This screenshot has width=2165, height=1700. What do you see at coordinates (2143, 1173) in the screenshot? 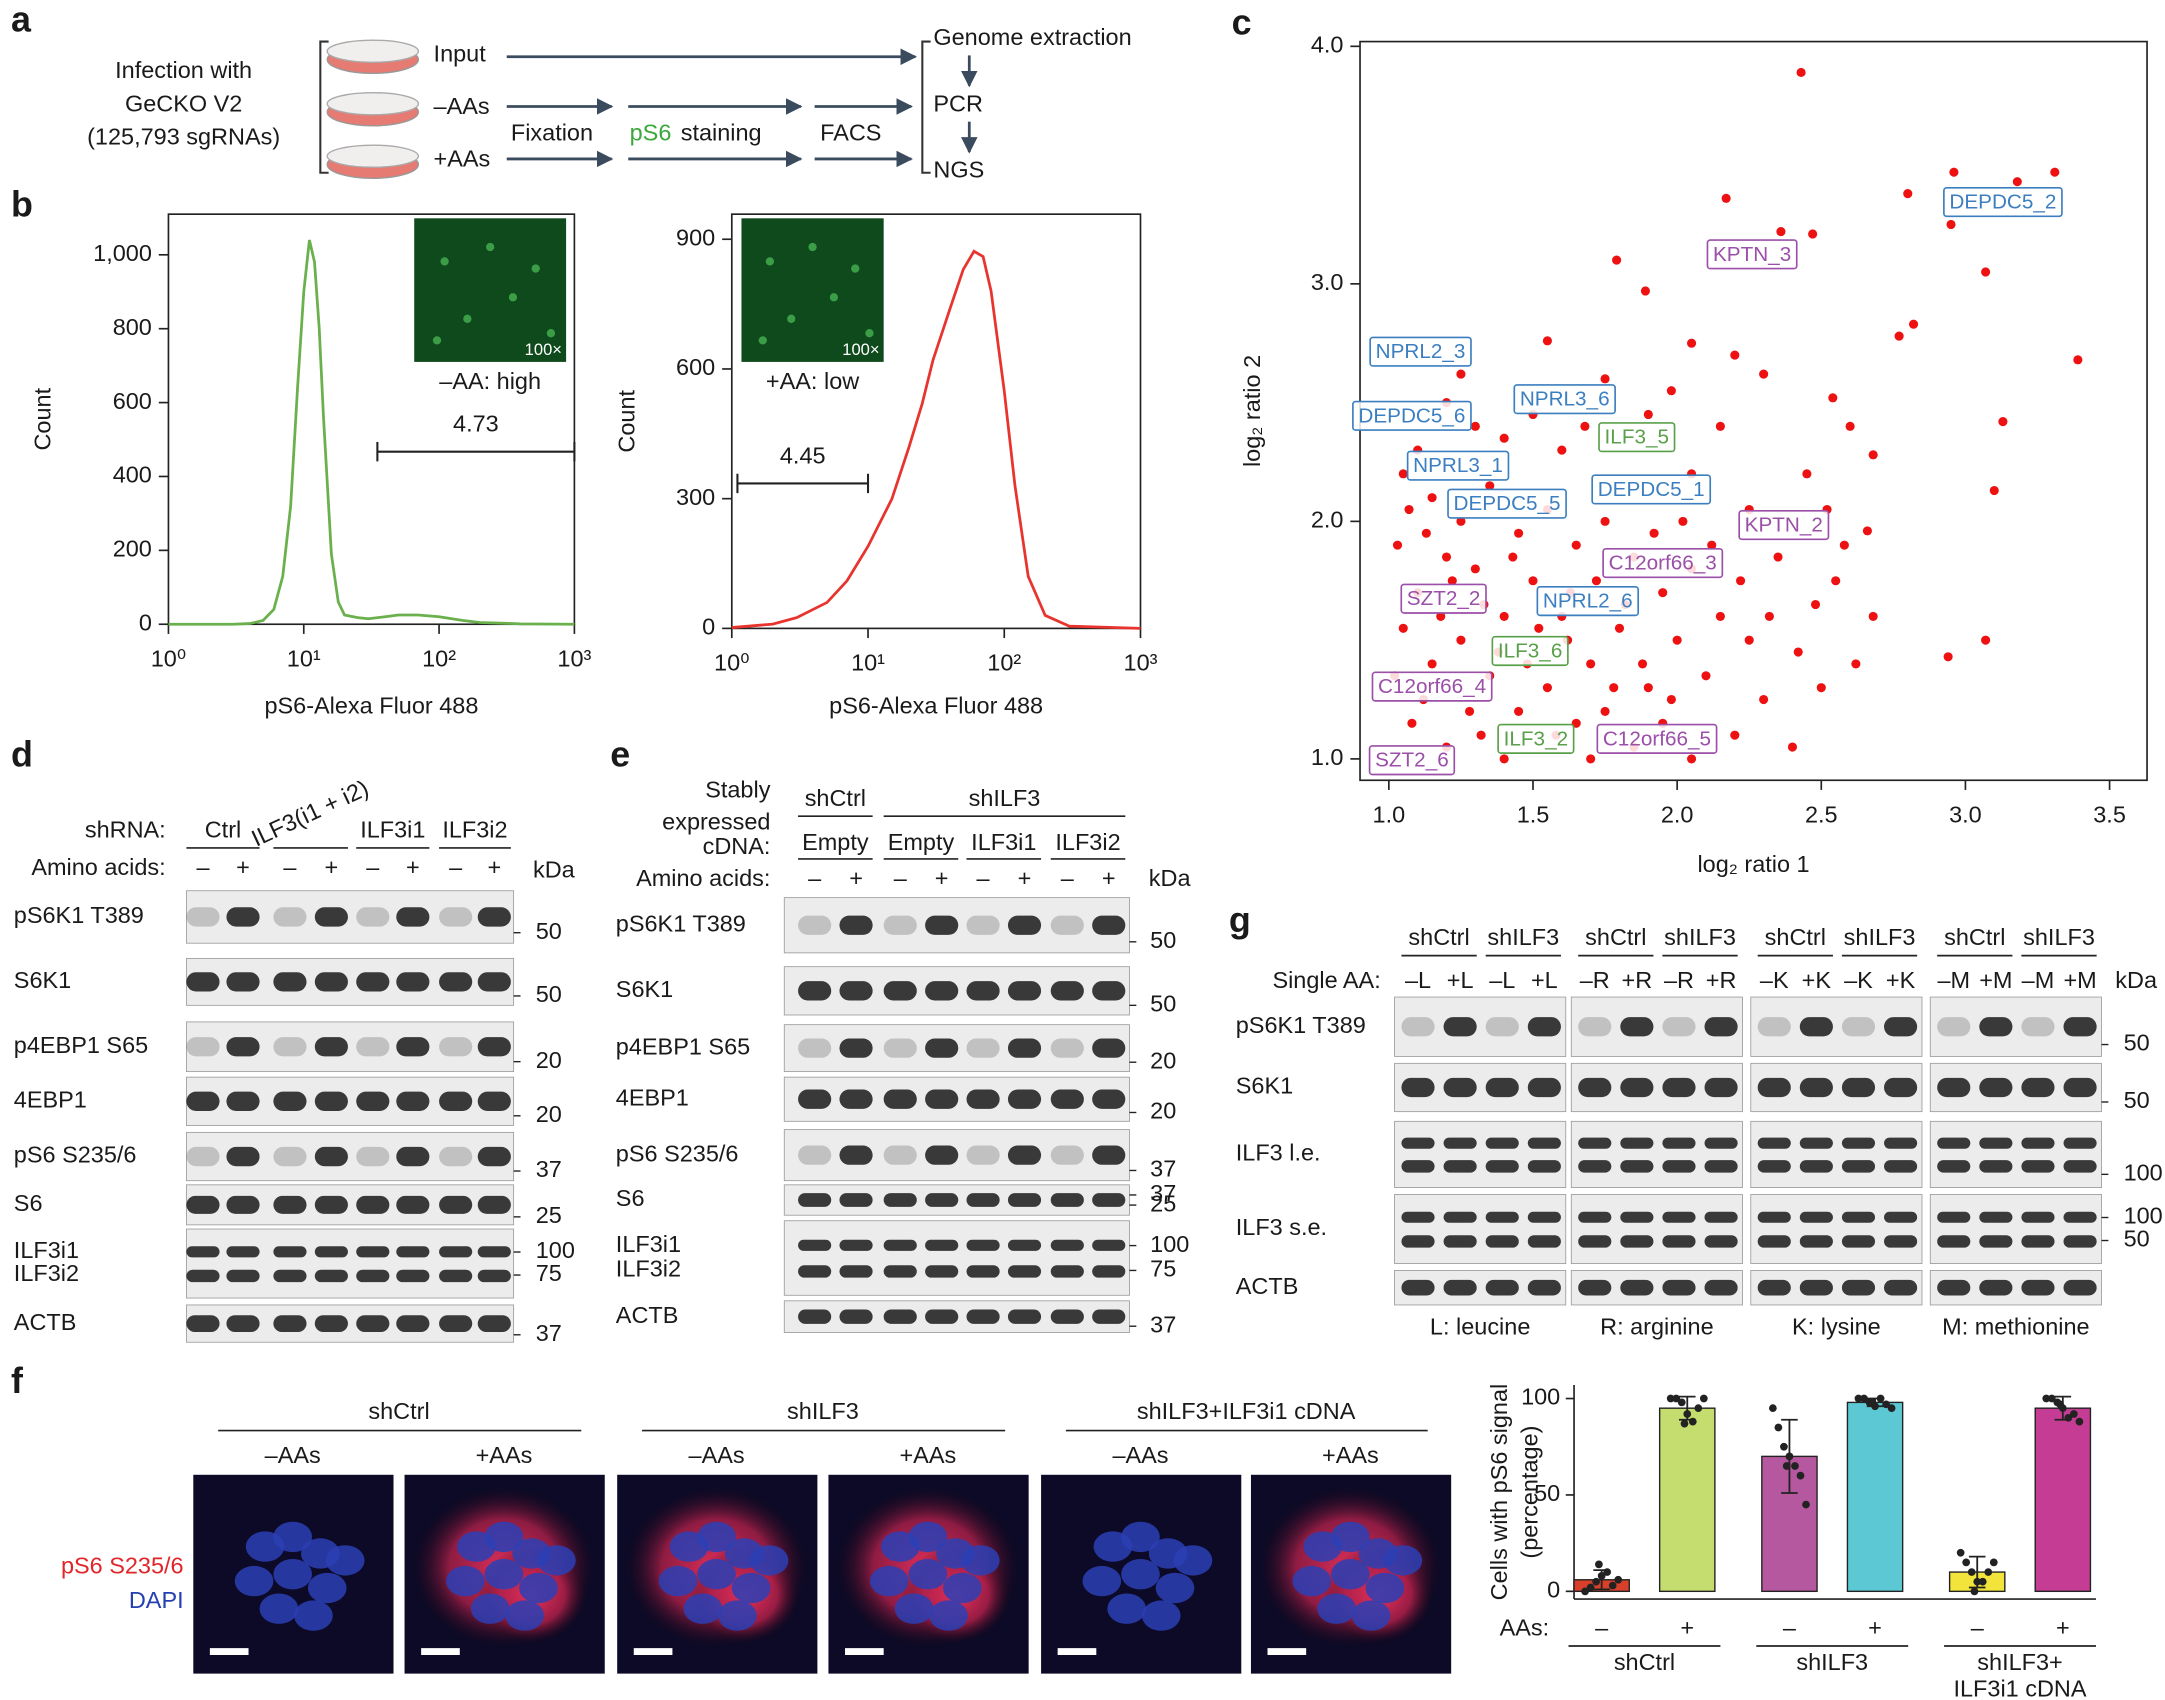
I see `marker-label: 100` at bounding box center [2143, 1173].